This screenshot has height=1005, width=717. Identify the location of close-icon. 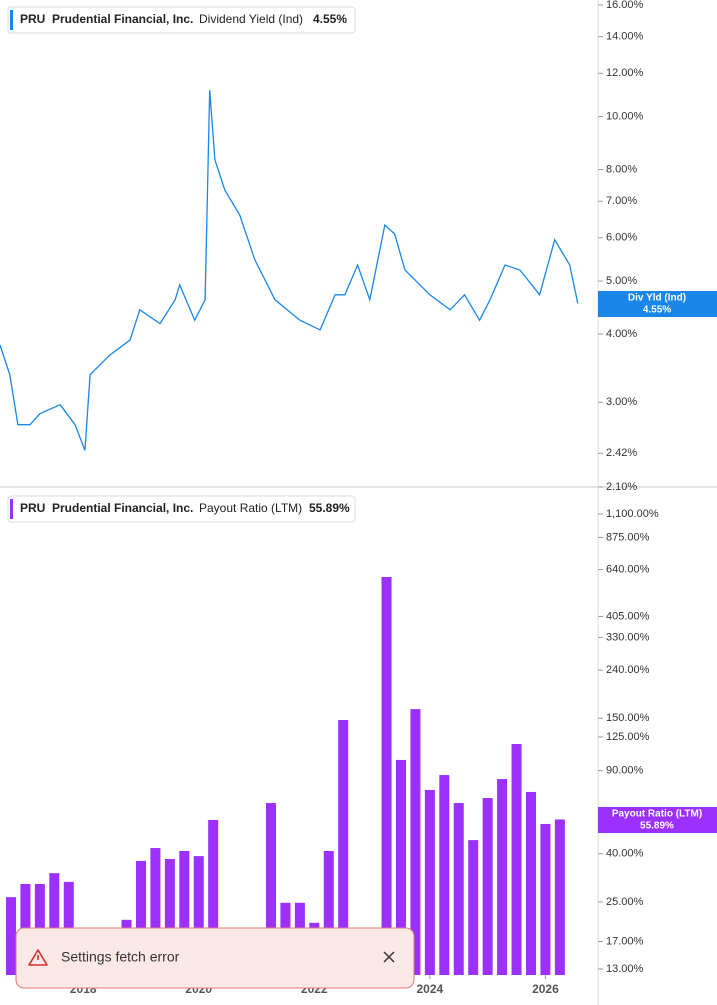
(389, 957).